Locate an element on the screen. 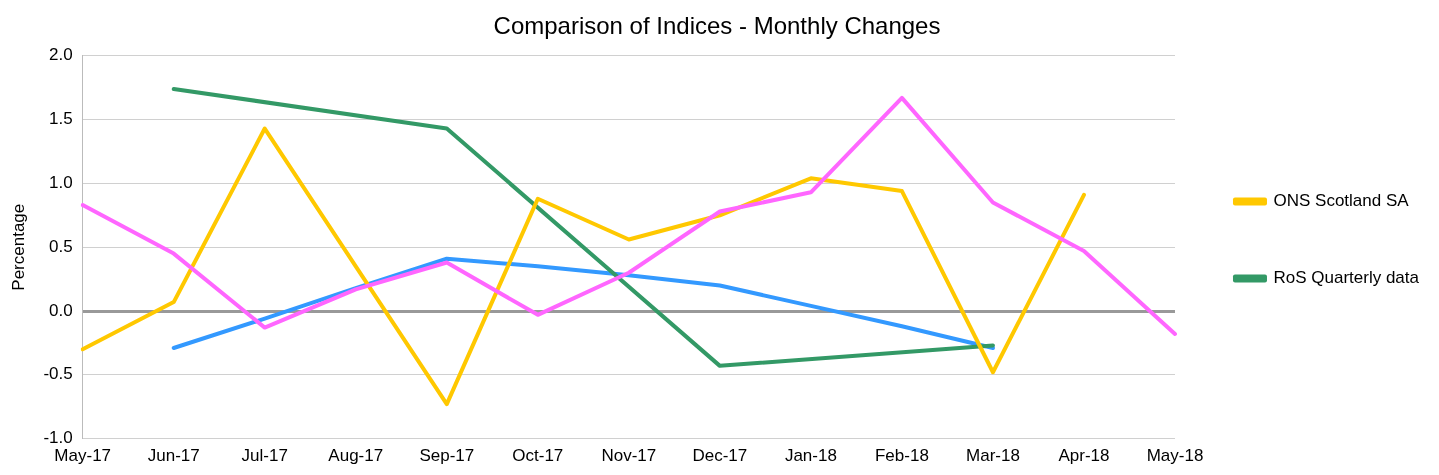 The image size is (1439, 475). y-tick-label: -0.5 is located at coordinates (58, 374).